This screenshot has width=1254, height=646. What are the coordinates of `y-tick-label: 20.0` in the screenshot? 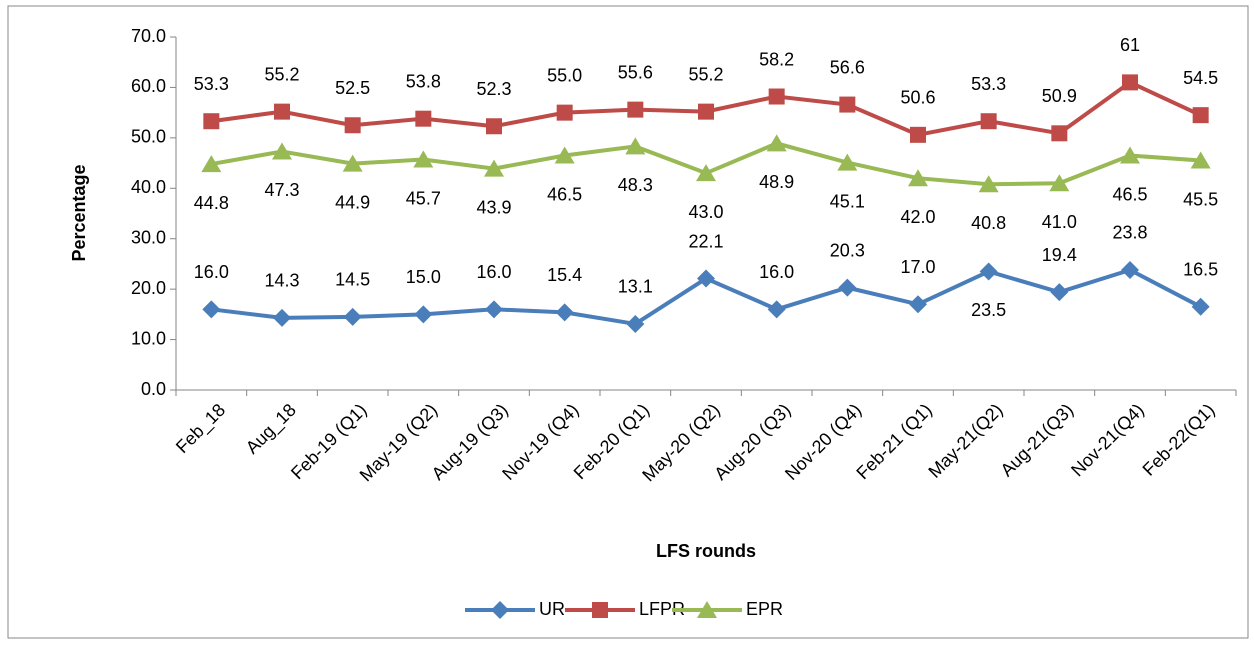 It's located at (148, 288).